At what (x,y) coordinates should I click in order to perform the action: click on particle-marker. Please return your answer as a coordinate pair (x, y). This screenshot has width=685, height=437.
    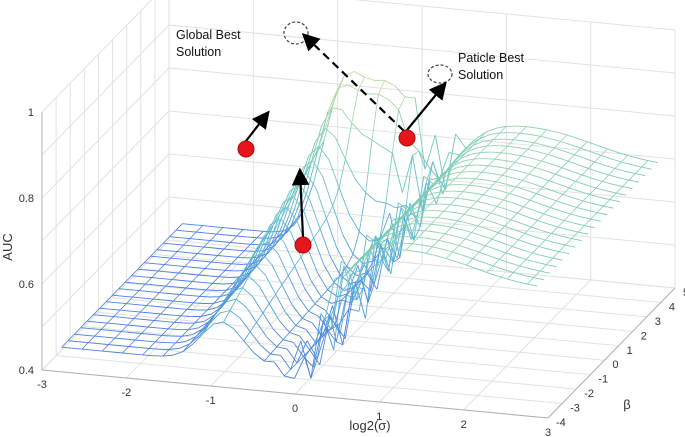
    Looking at the image, I should click on (246, 149).